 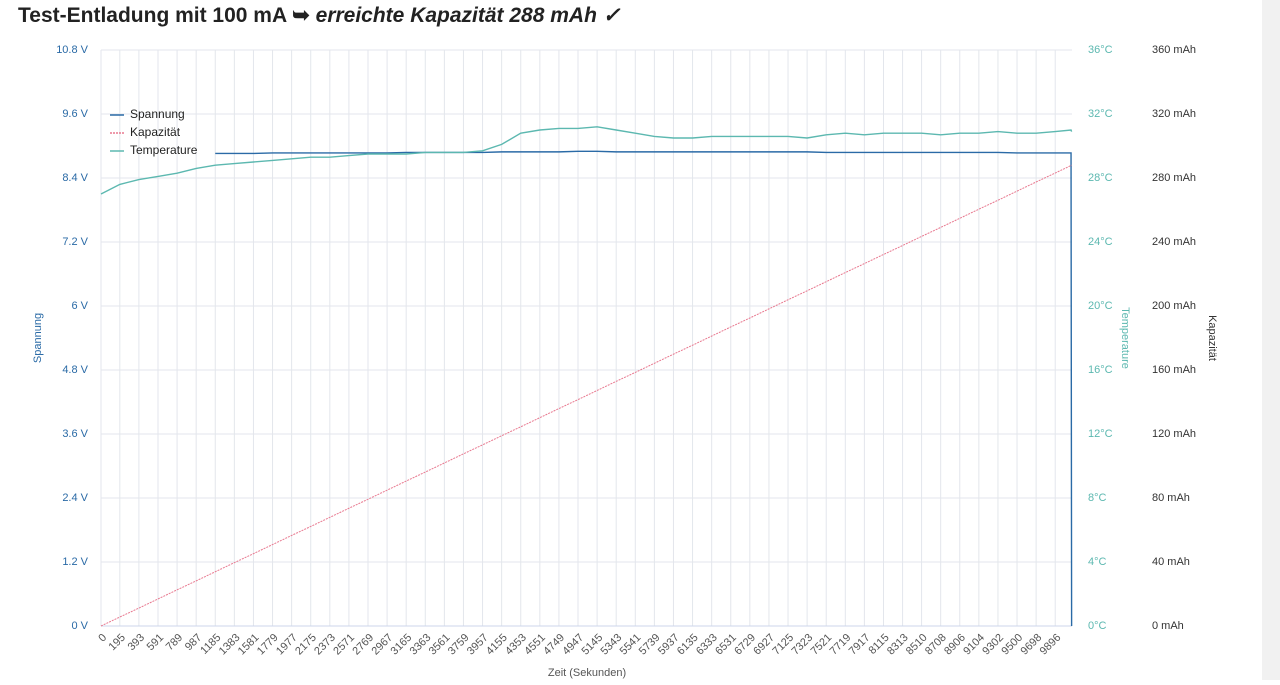 What do you see at coordinates (554, 645) in the screenshot?
I see `x-tick-label: 4749` at bounding box center [554, 645].